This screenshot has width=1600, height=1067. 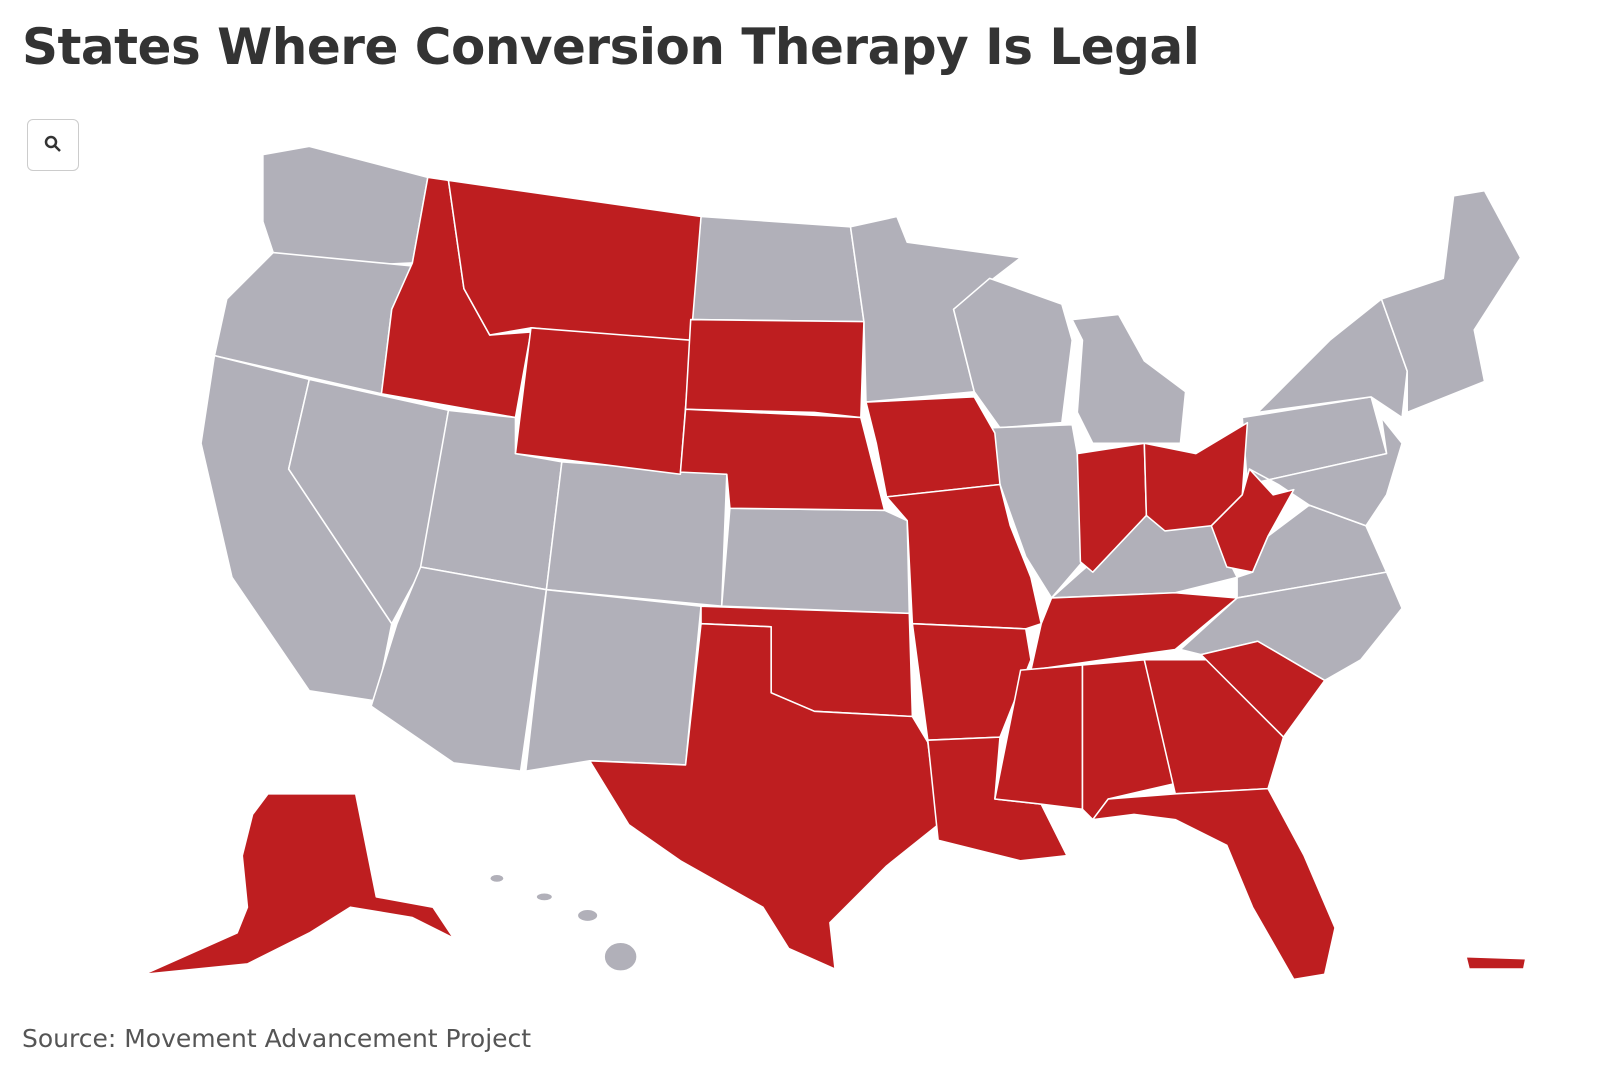 I want to click on zoom-button, so click(x=53, y=145).